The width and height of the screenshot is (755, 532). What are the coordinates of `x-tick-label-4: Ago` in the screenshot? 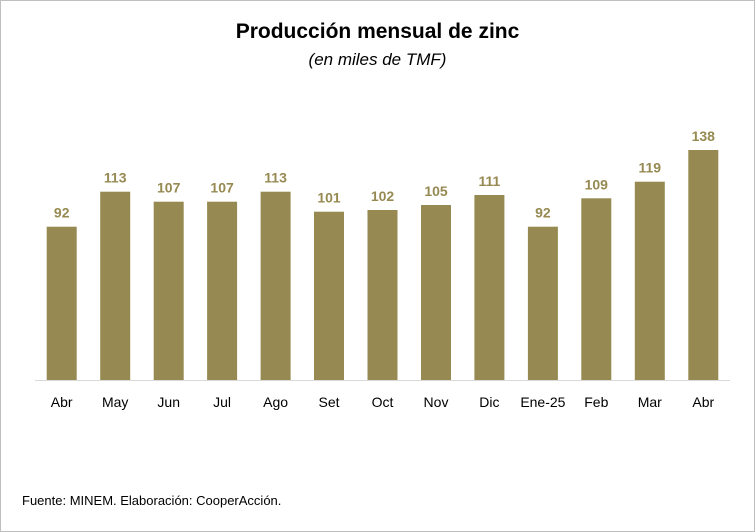 It's located at (275, 402).